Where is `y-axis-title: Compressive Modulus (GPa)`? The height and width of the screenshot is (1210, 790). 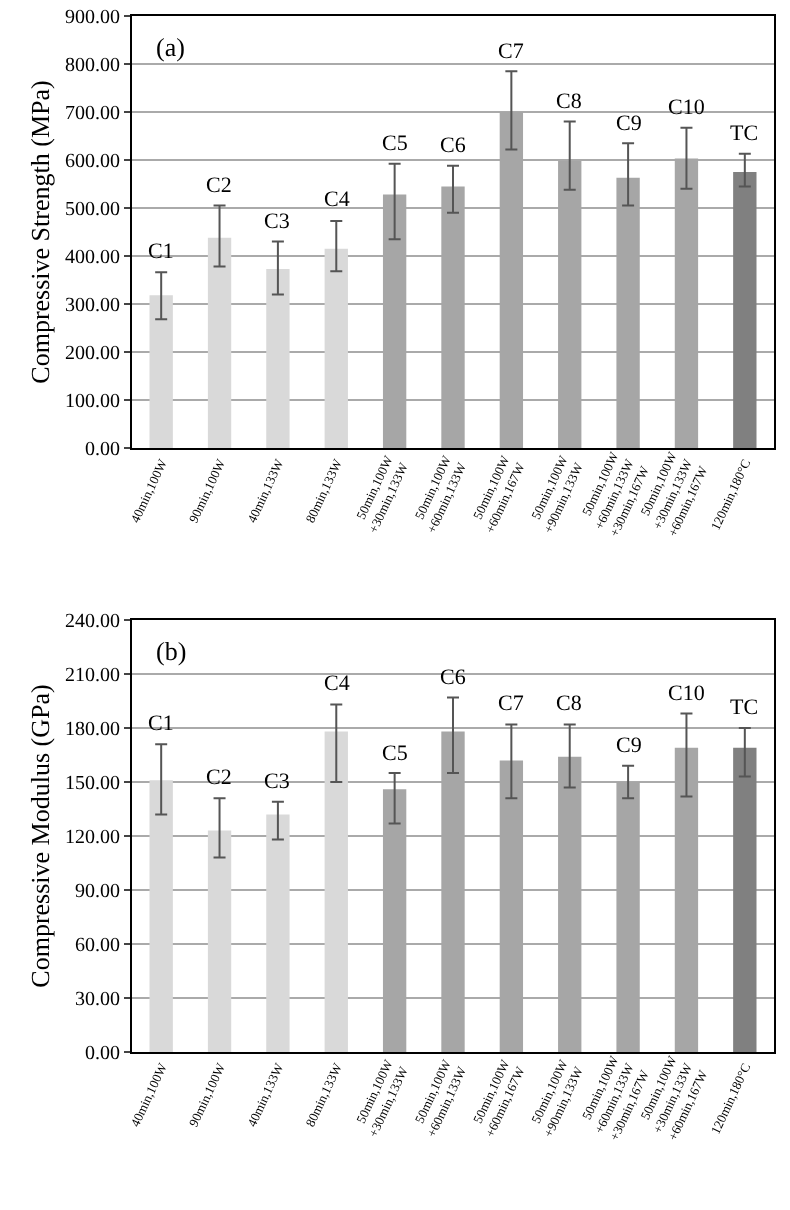 y-axis-title: Compressive Modulus (GPa) is located at coordinates (39, 836).